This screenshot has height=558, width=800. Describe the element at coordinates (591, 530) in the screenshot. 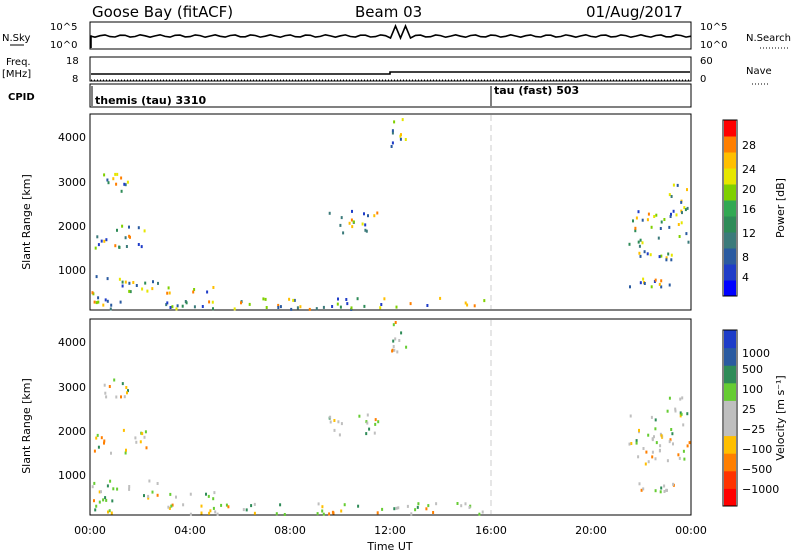

I see `xtick-20: 20:00` at that location.